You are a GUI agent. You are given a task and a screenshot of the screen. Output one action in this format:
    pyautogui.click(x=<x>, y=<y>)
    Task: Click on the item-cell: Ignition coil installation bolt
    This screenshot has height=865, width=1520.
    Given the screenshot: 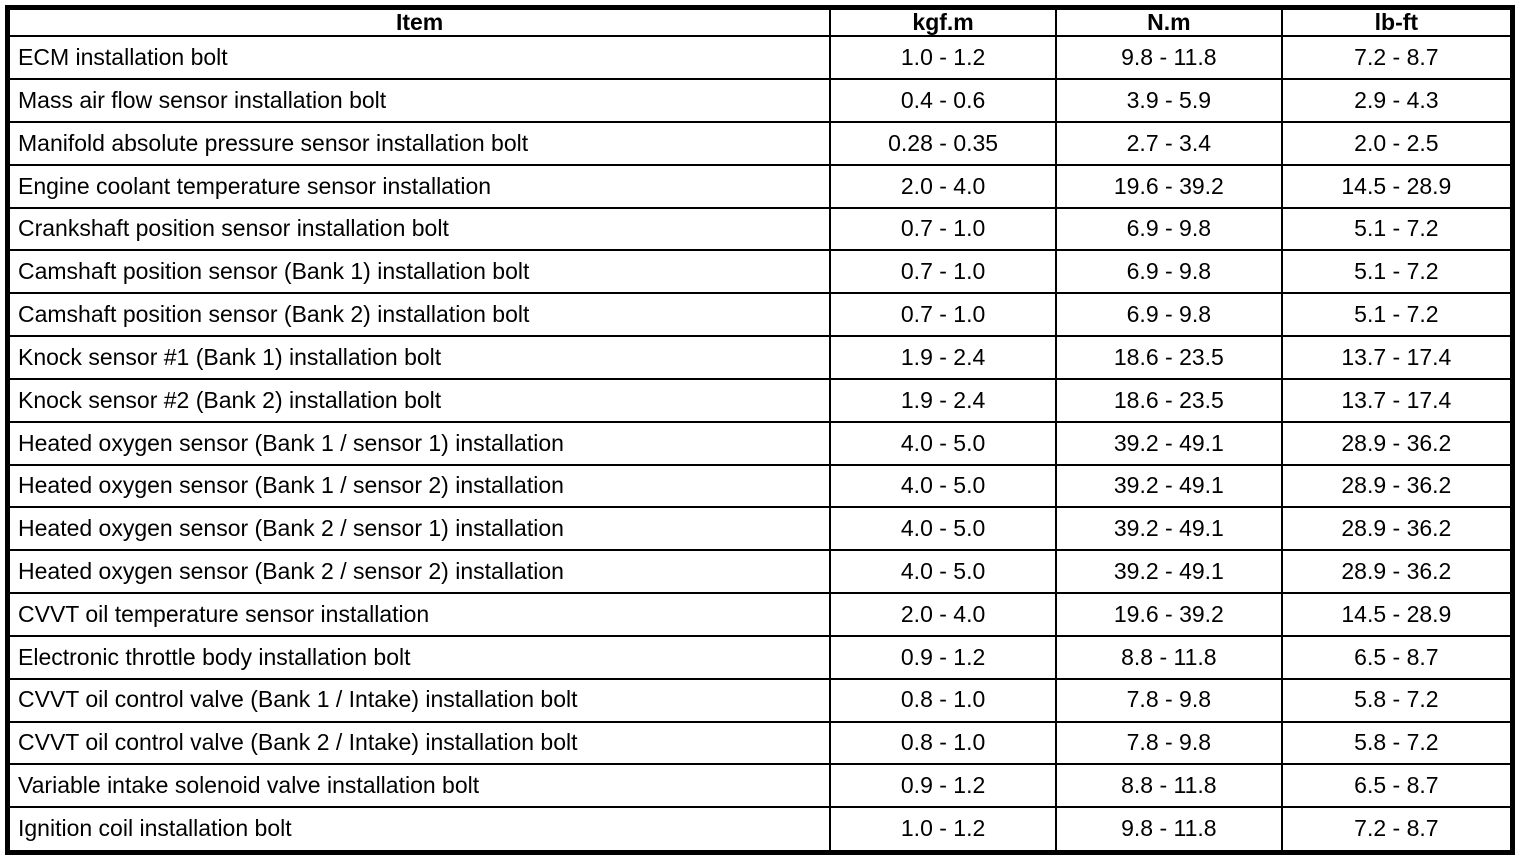 What is the action you would take?
    pyautogui.click(x=419, y=830)
    